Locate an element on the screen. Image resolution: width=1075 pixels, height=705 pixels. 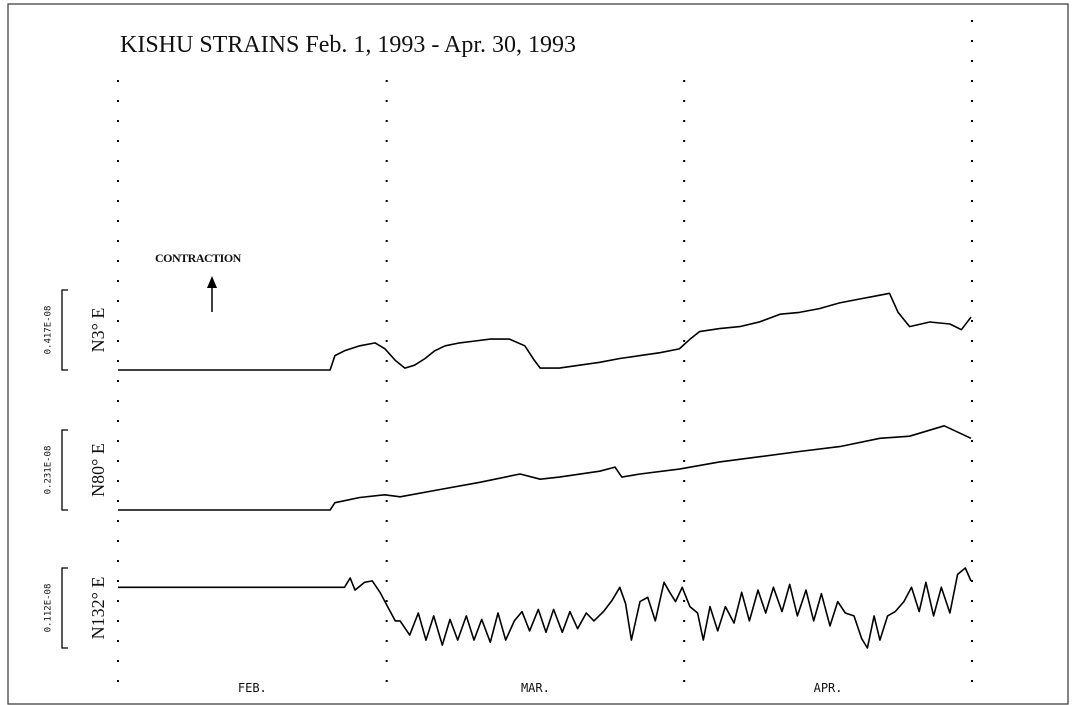
arrow is located at coordinates (212, 294).